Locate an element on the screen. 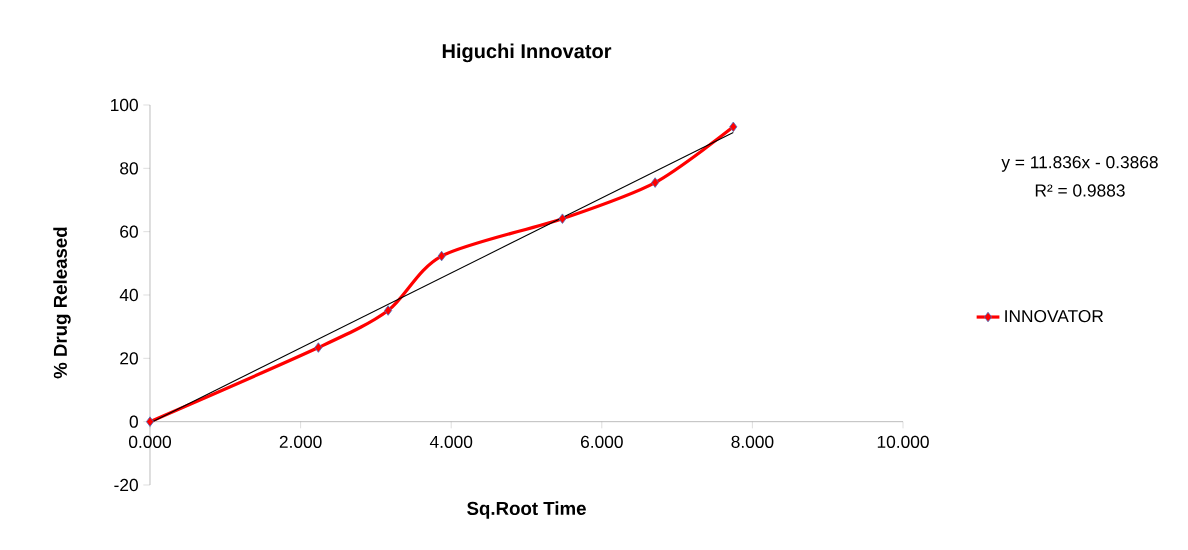  x-axis-title: Sq.Root Time is located at coordinates (526, 510).